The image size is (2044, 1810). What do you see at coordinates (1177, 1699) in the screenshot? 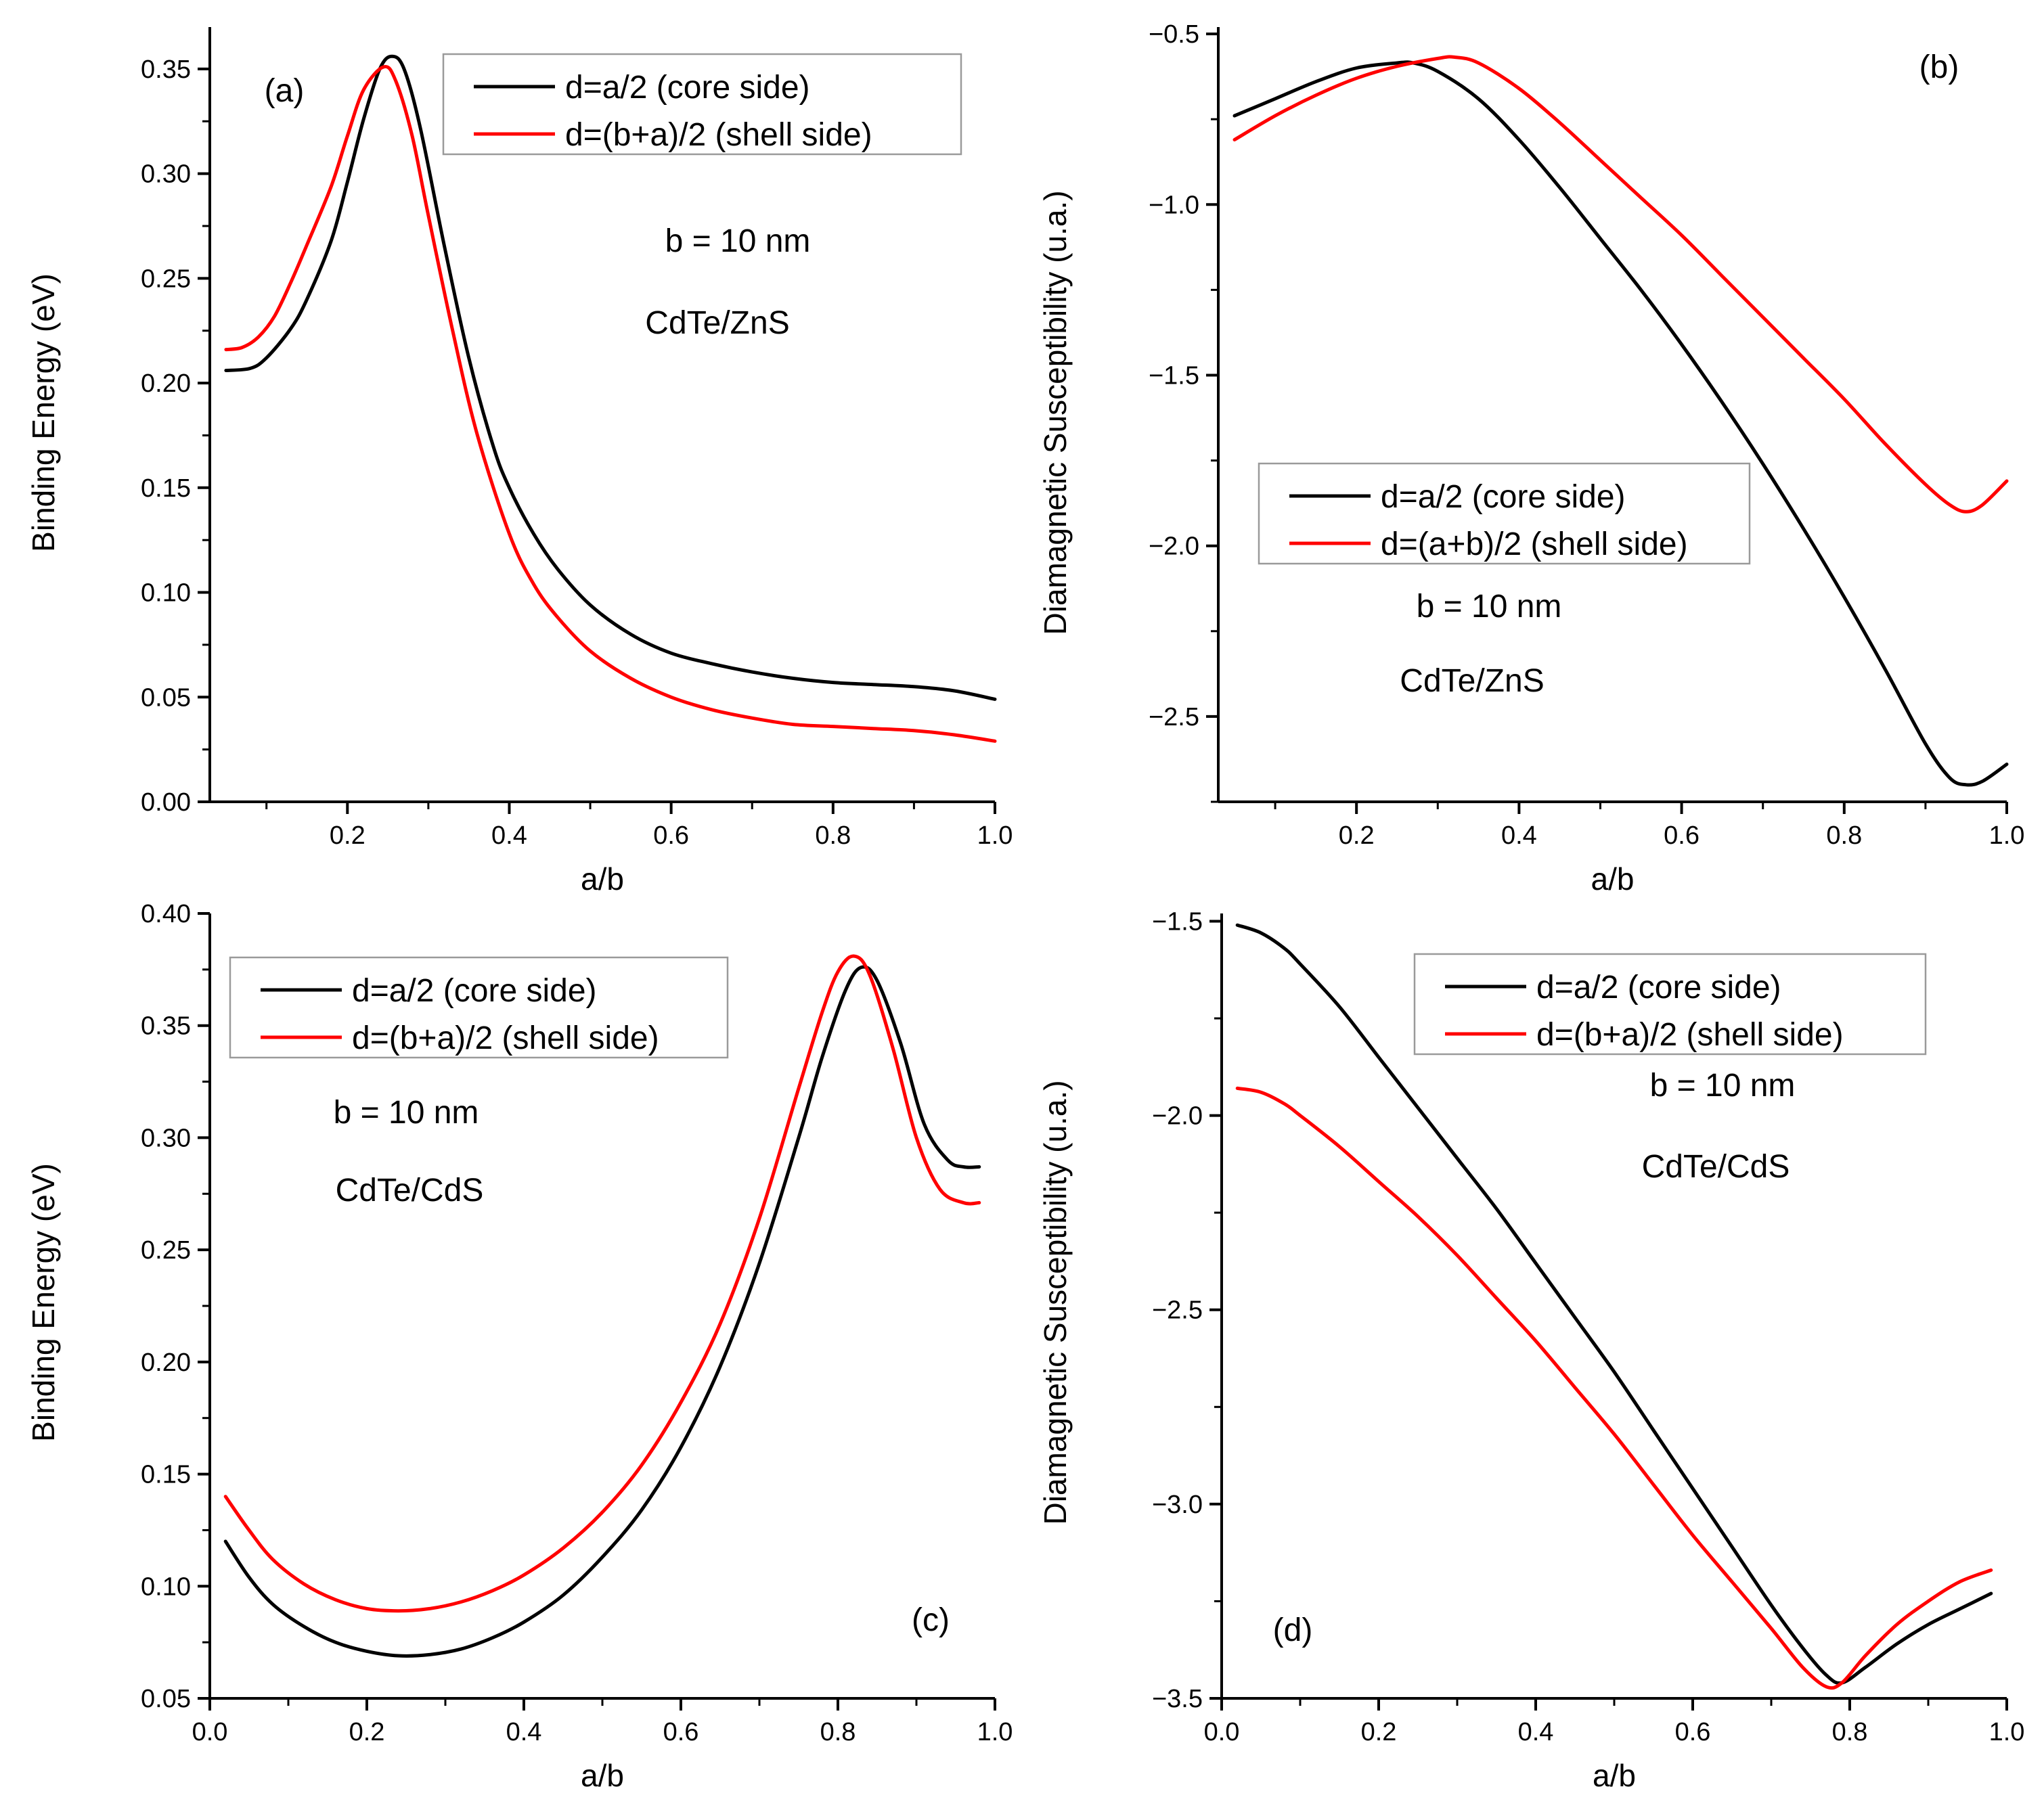
I see `y-tick-label: −3.5` at bounding box center [1177, 1699].